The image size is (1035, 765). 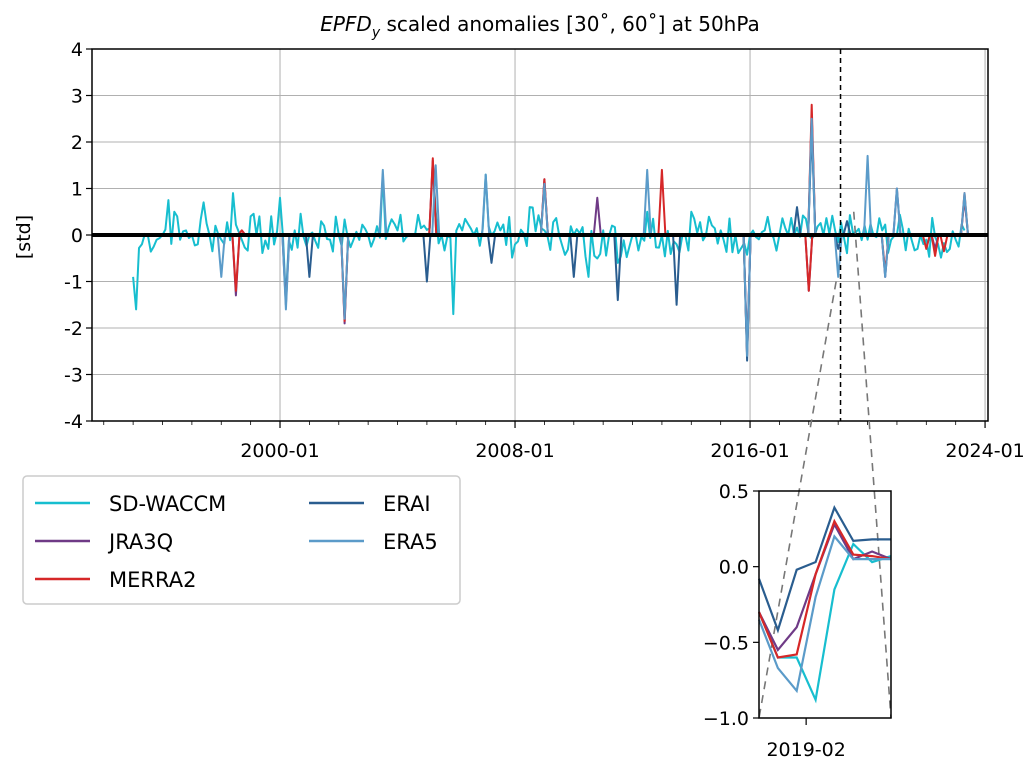 I want to click on y-tick-label: -2, so click(x=73, y=329).